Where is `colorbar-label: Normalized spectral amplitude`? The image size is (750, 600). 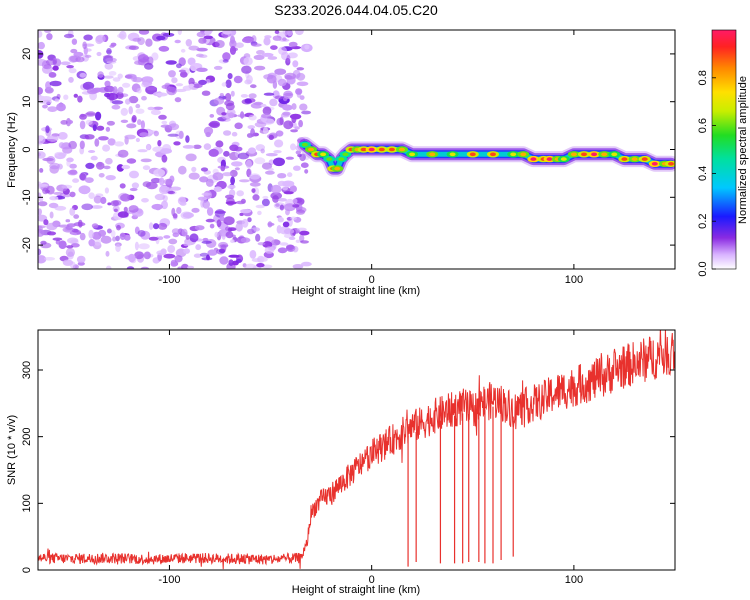 colorbar-label: Normalized spectral amplitude is located at coordinates (743, 150).